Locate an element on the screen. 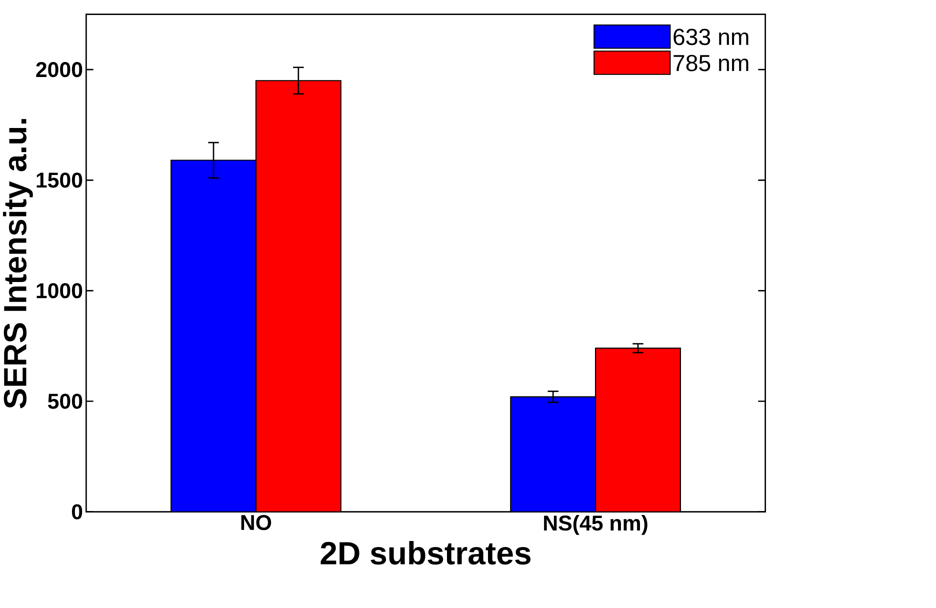 This screenshot has height=608, width=936. y-tick-label: 2000 is located at coordinates (59, 69).